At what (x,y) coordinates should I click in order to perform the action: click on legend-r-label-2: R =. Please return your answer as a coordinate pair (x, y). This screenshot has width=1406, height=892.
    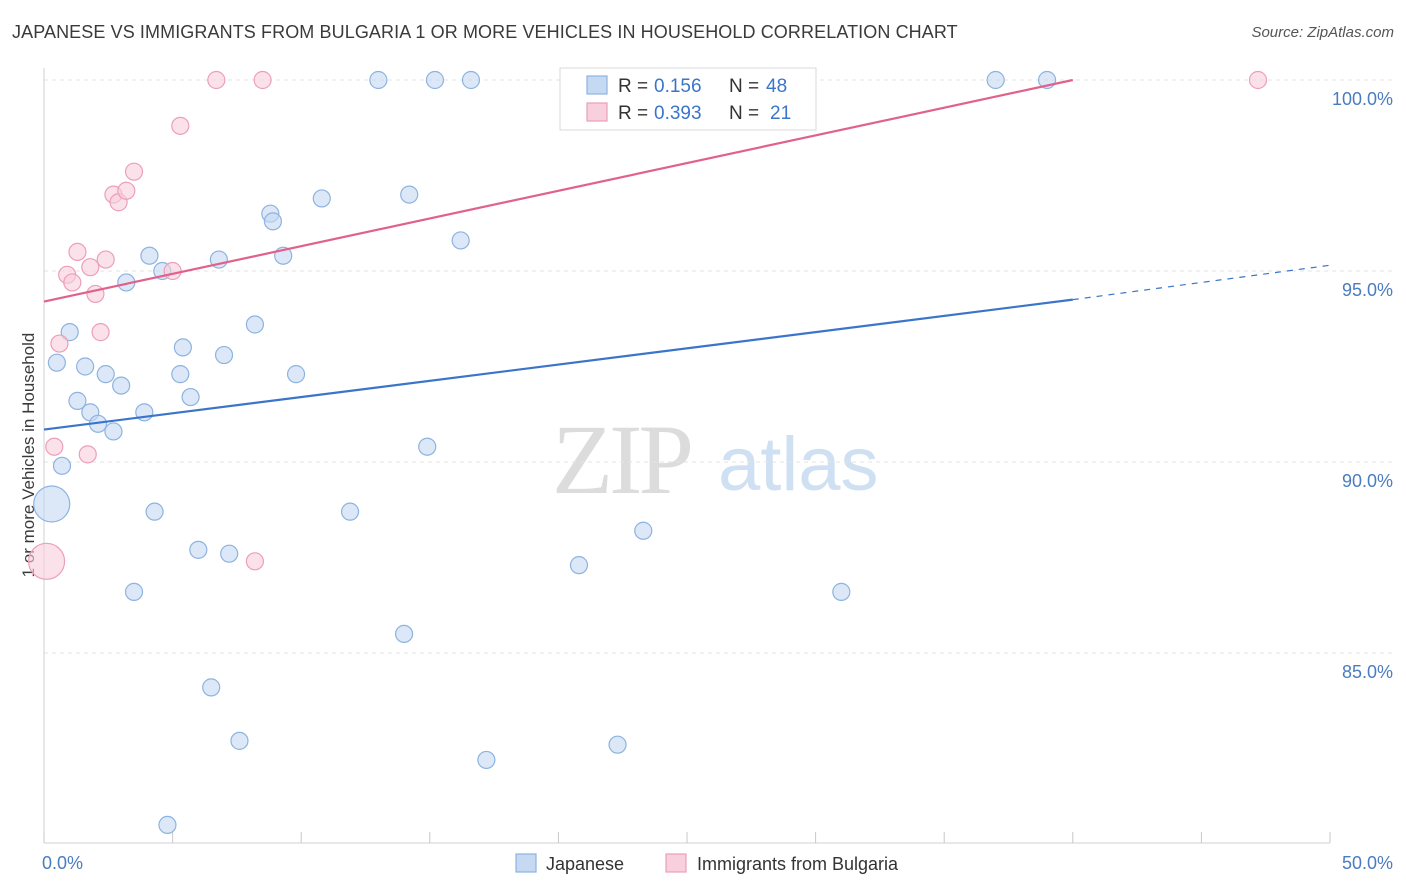
    Looking at the image, I should click on (633, 113).